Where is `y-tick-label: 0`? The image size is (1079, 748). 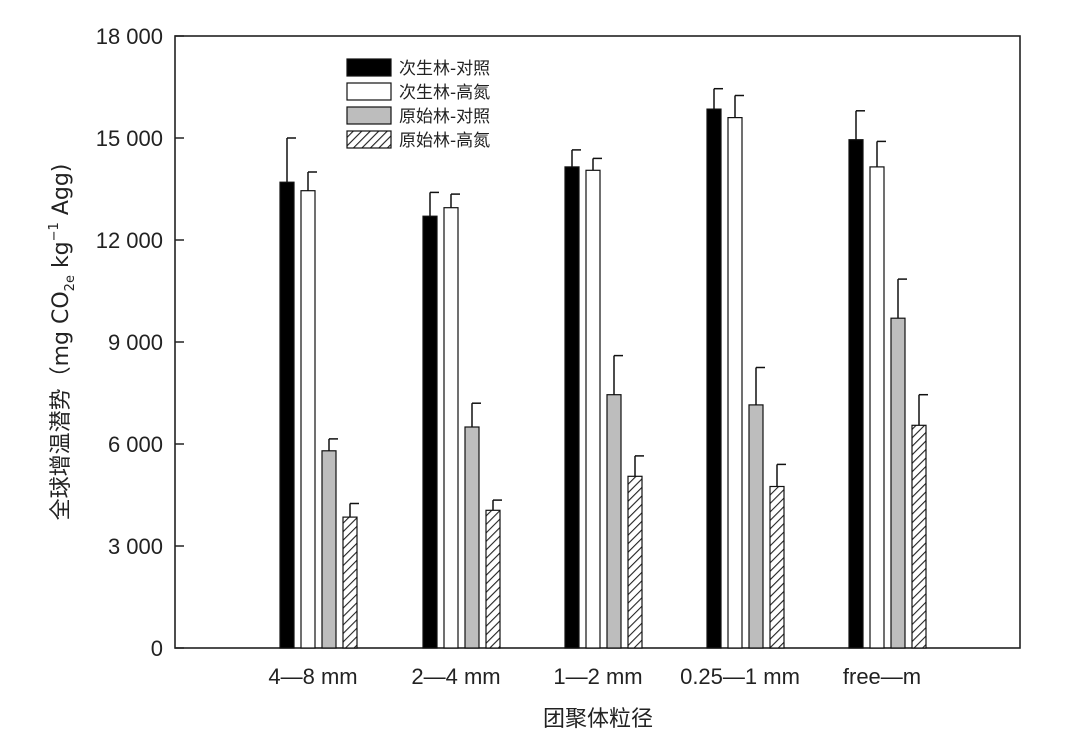 y-tick-label: 0 is located at coordinates (157, 648).